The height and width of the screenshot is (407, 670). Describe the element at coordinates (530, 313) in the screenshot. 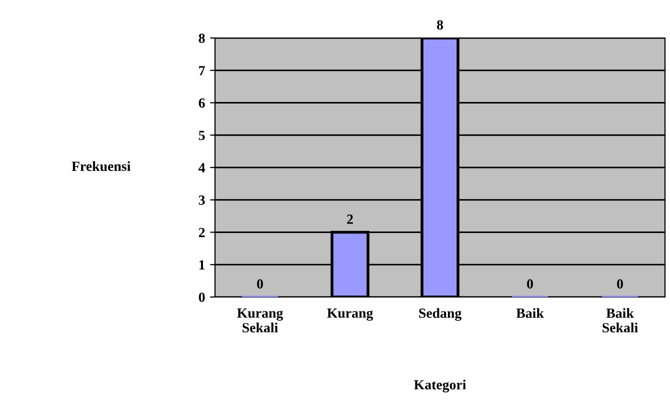

I see `x-tick-label: Baik` at that location.